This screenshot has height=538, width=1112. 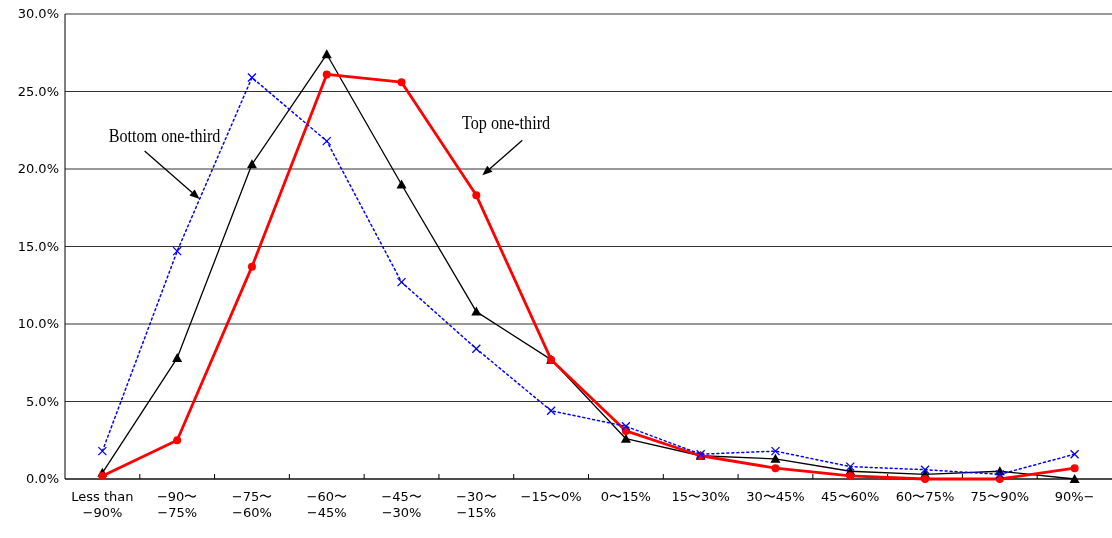 I want to click on x-tick-label: 75〜90%, so click(x=1000, y=497).